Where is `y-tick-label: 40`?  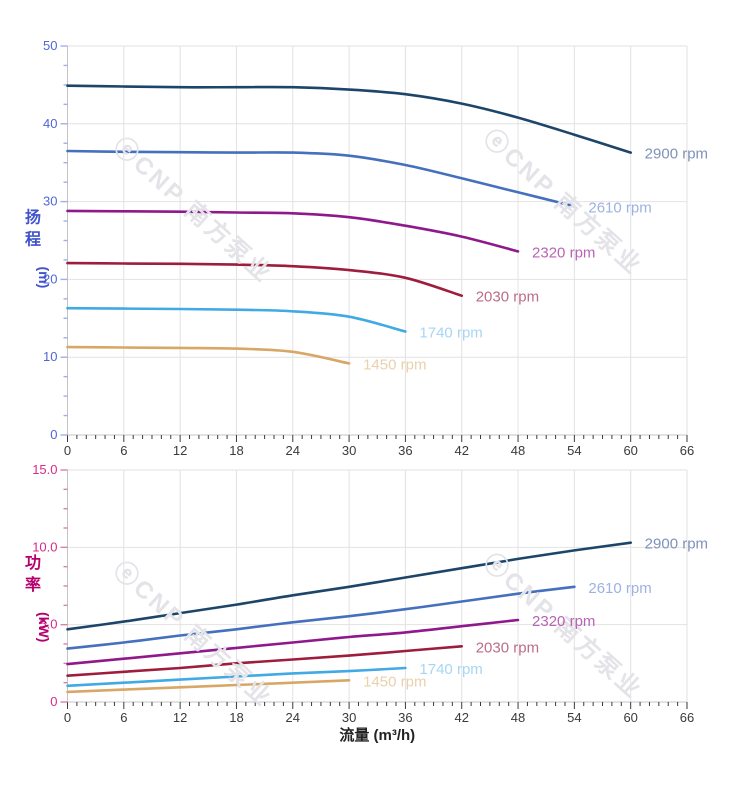 y-tick-label: 40 is located at coordinates (50, 123).